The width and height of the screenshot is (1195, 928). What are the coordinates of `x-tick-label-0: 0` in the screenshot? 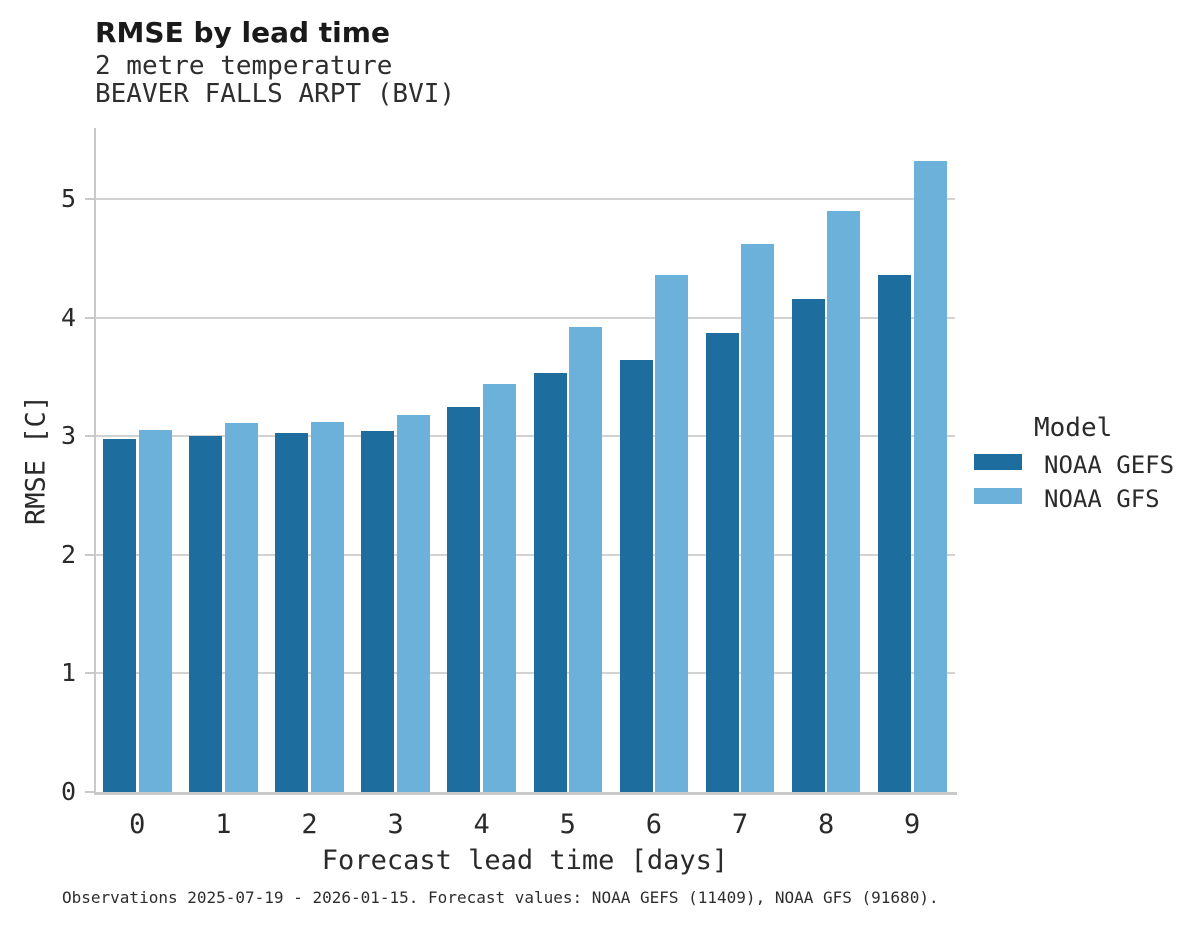 It's located at (137, 824).